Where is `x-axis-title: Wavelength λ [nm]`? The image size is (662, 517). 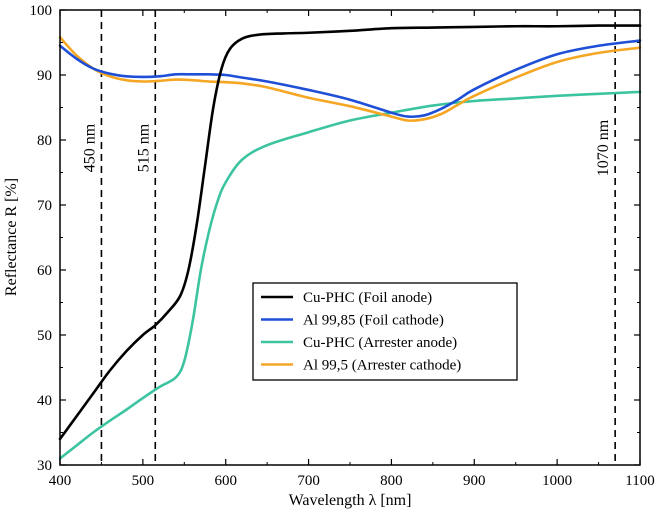
x-axis-title: Wavelength λ [nm] is located at coordinates (350, 500).